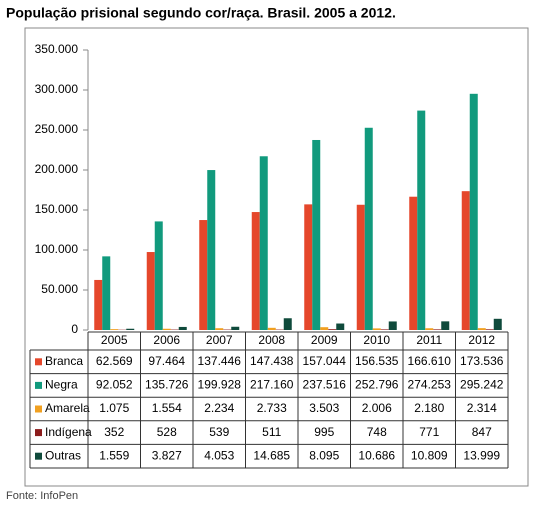 This screenshot has width=550, height=511. Describe the element at coordinates (166, 361) in the screenshot. I see `table-value: 97.464` at that location.